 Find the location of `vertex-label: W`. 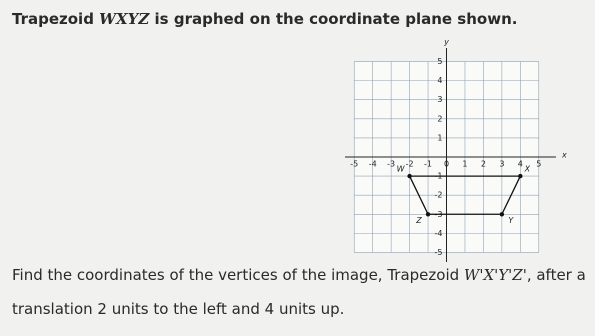

vertex-label: W is located at coordinates (401, 169).